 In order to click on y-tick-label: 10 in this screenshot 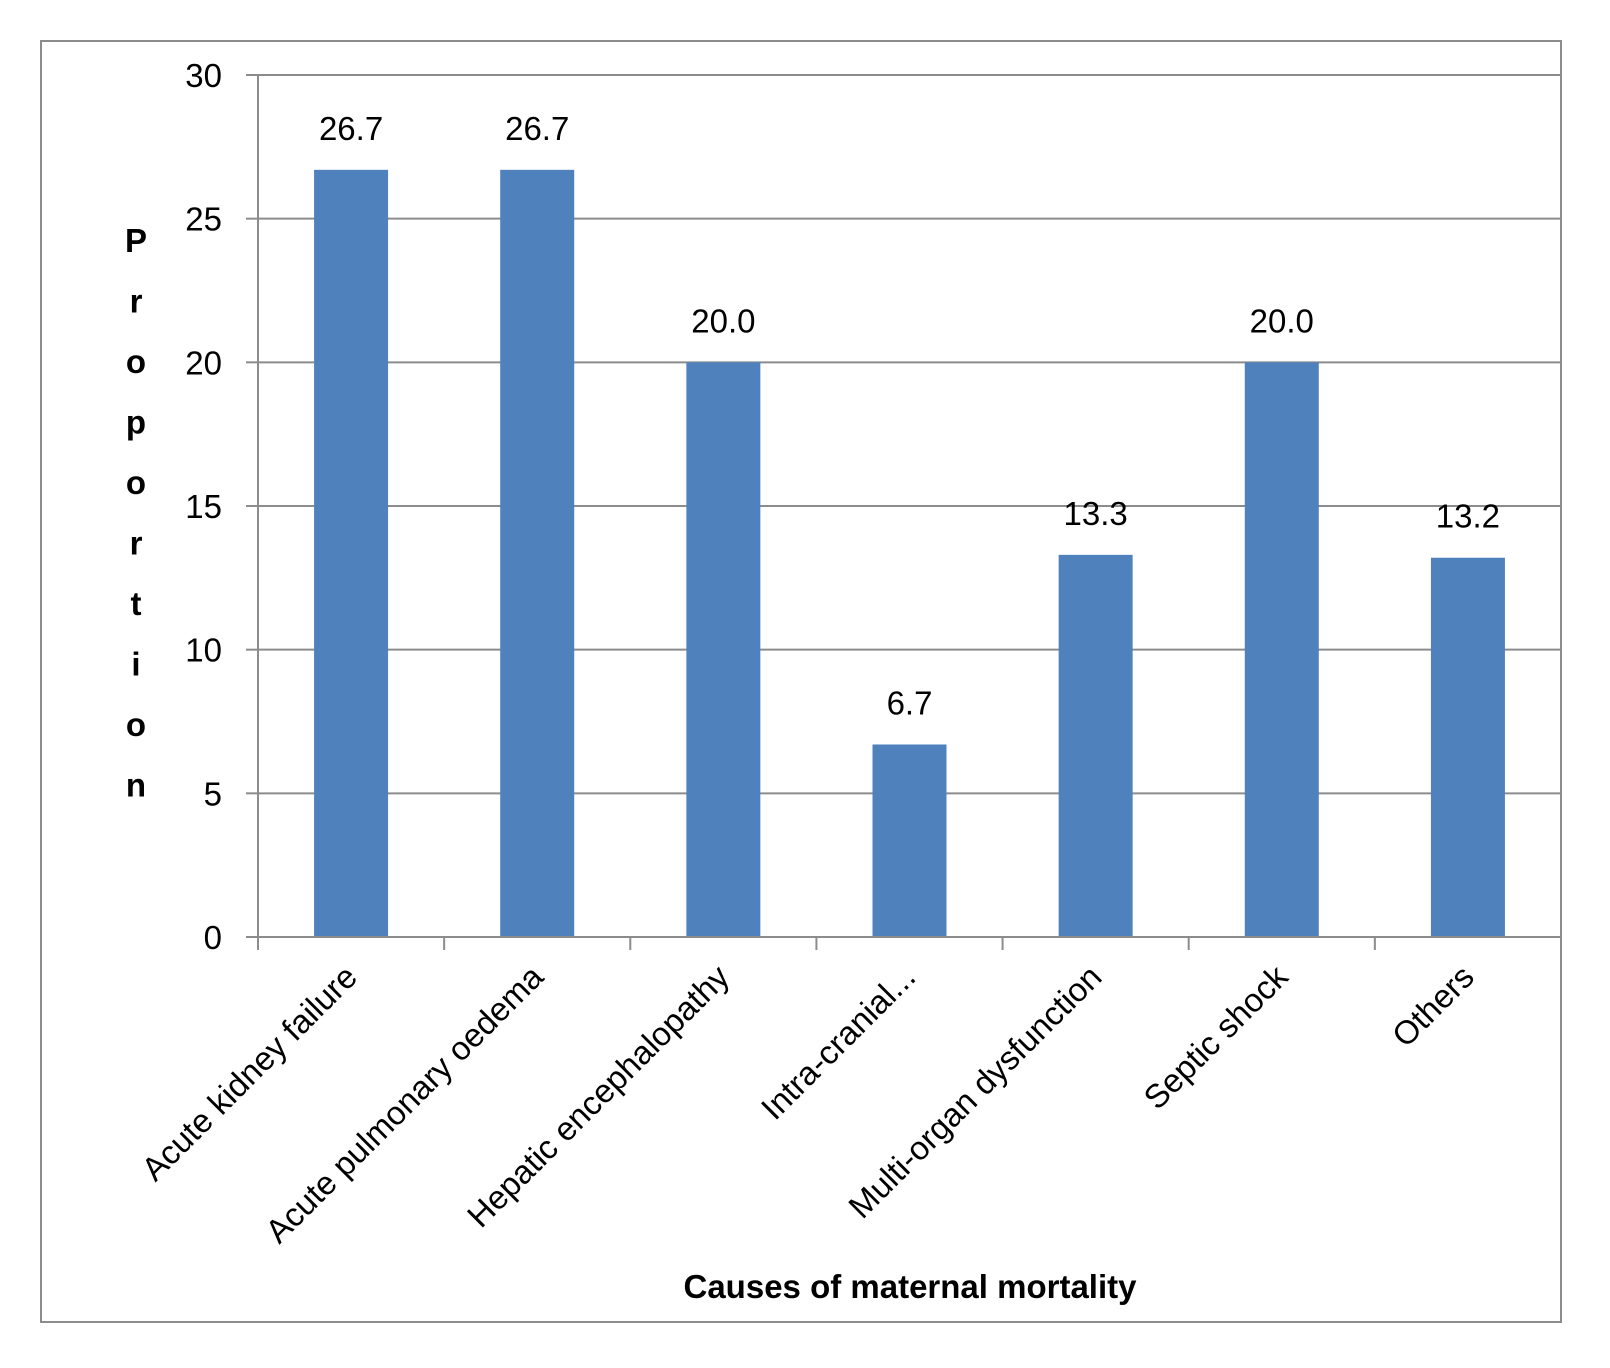, I will do `click(203, 650)`.